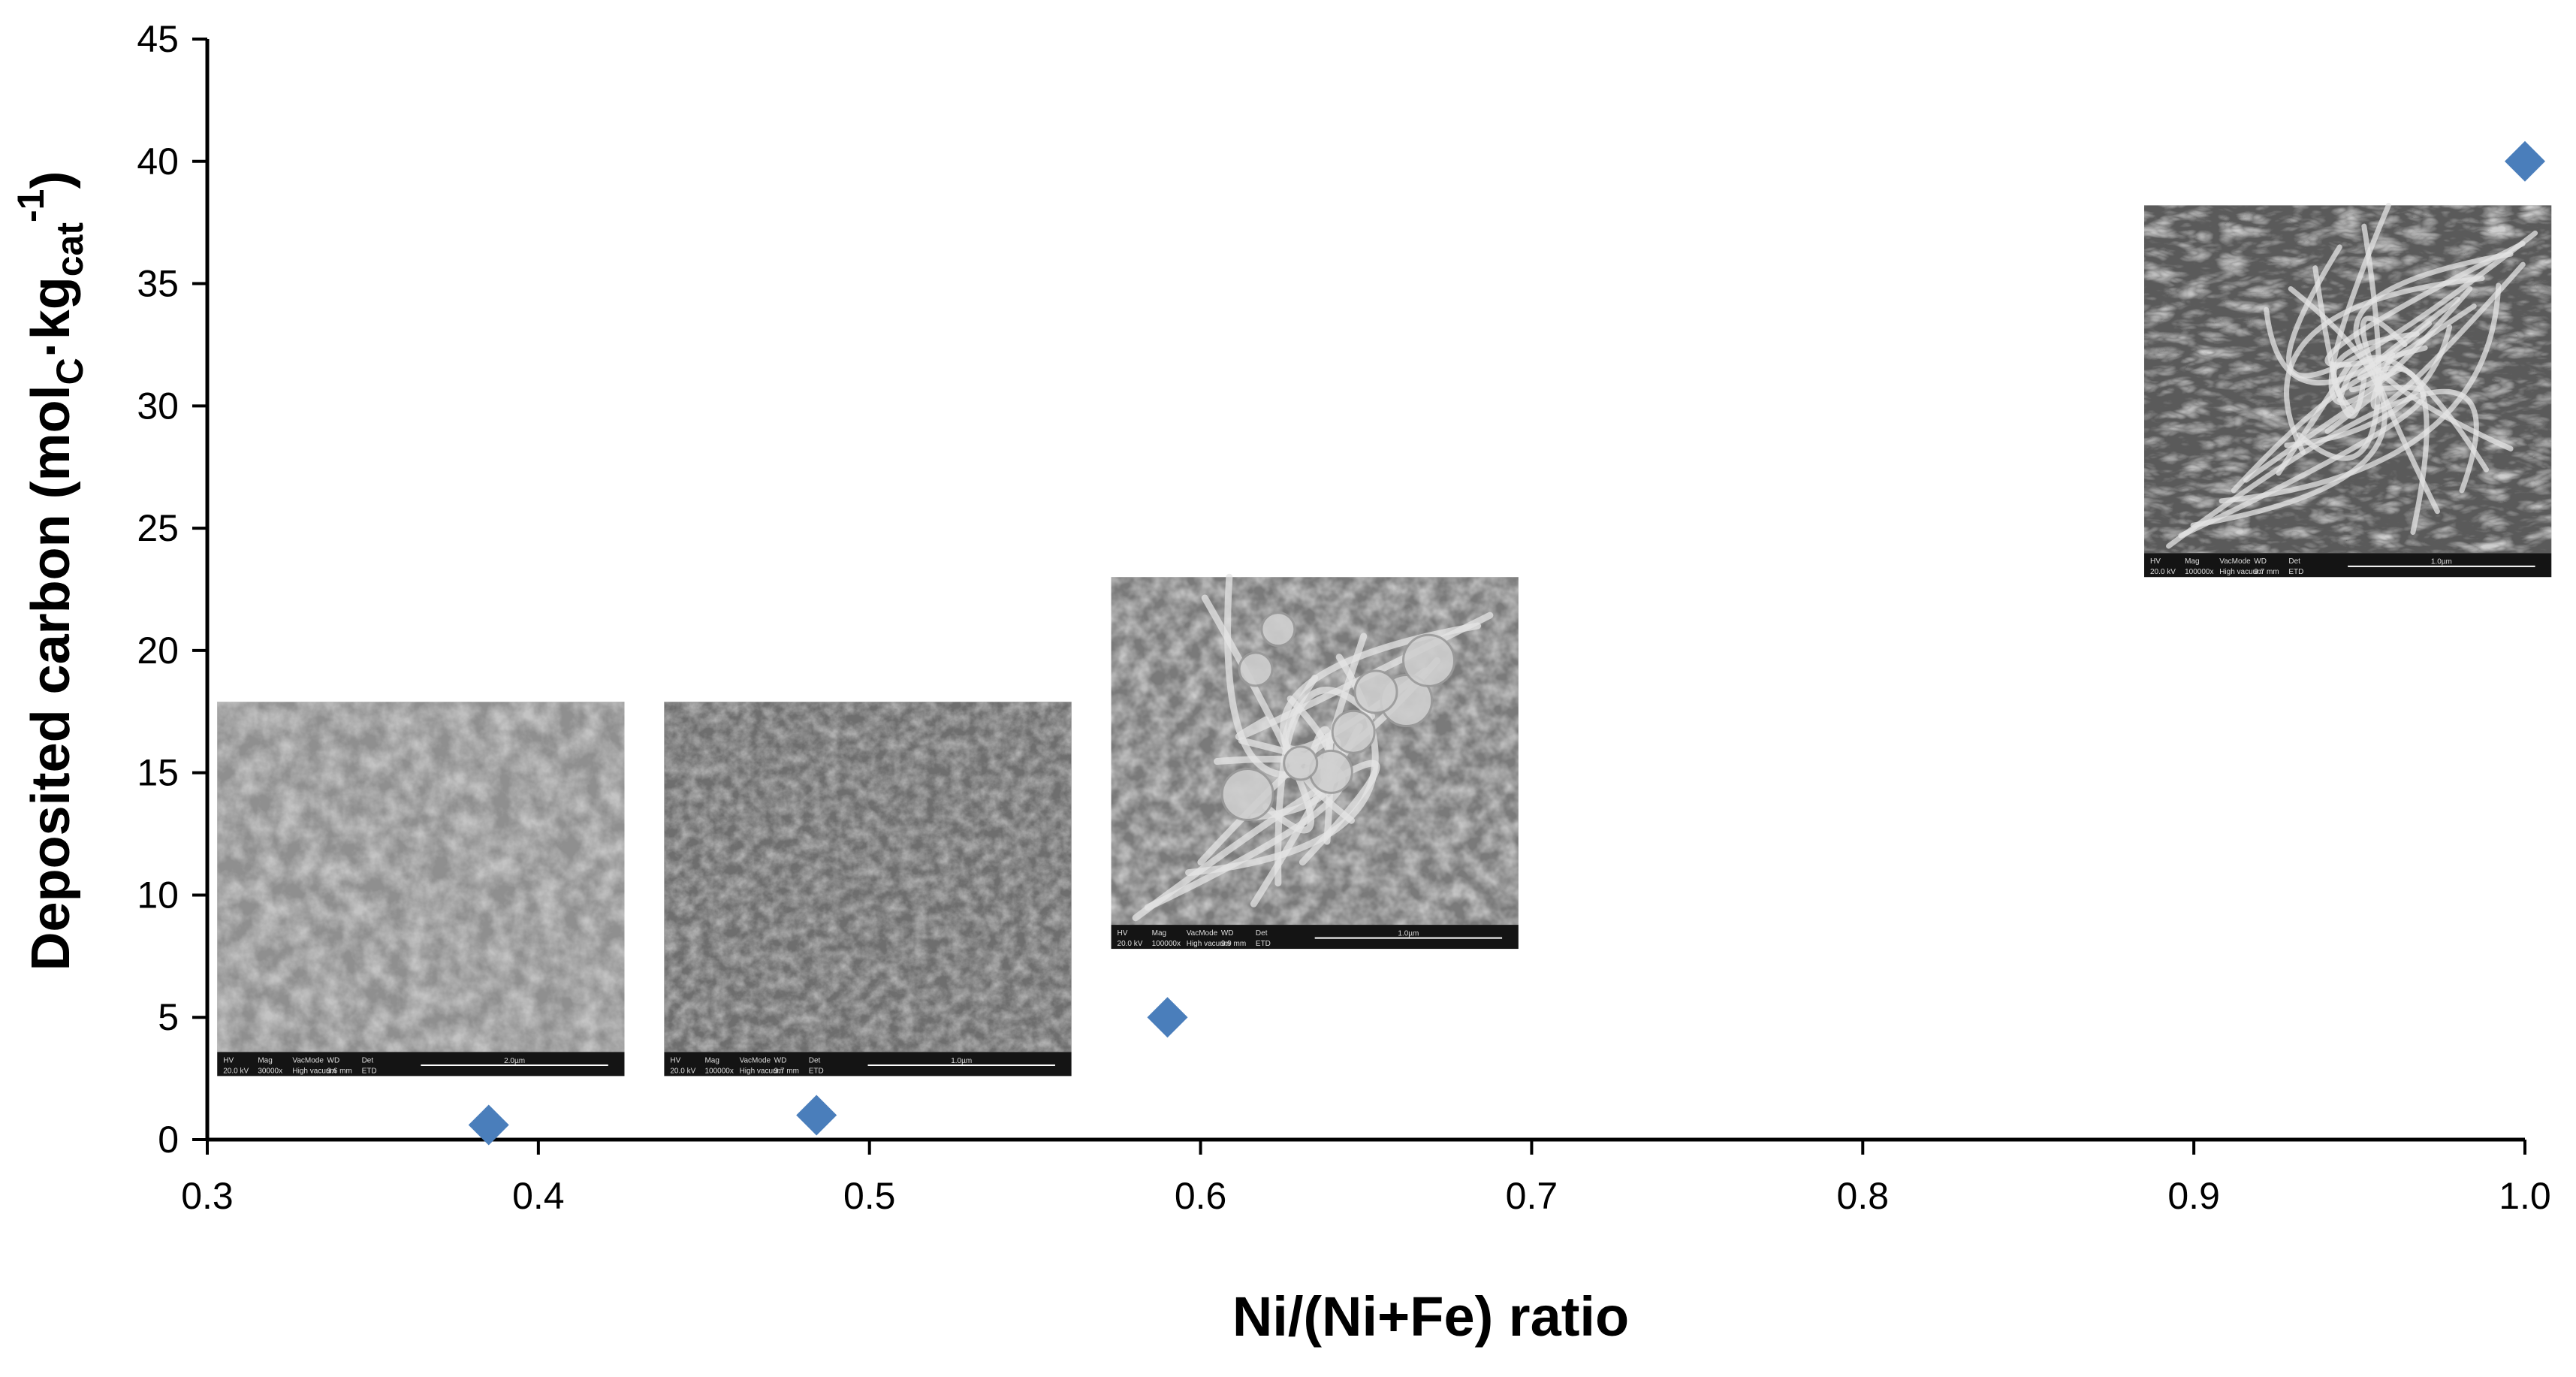 This screenshot has height=1377, width=2576. Describe the element at coordinates (158, 651) in the screenshot. I see `y-tick-label: 20` at that location.